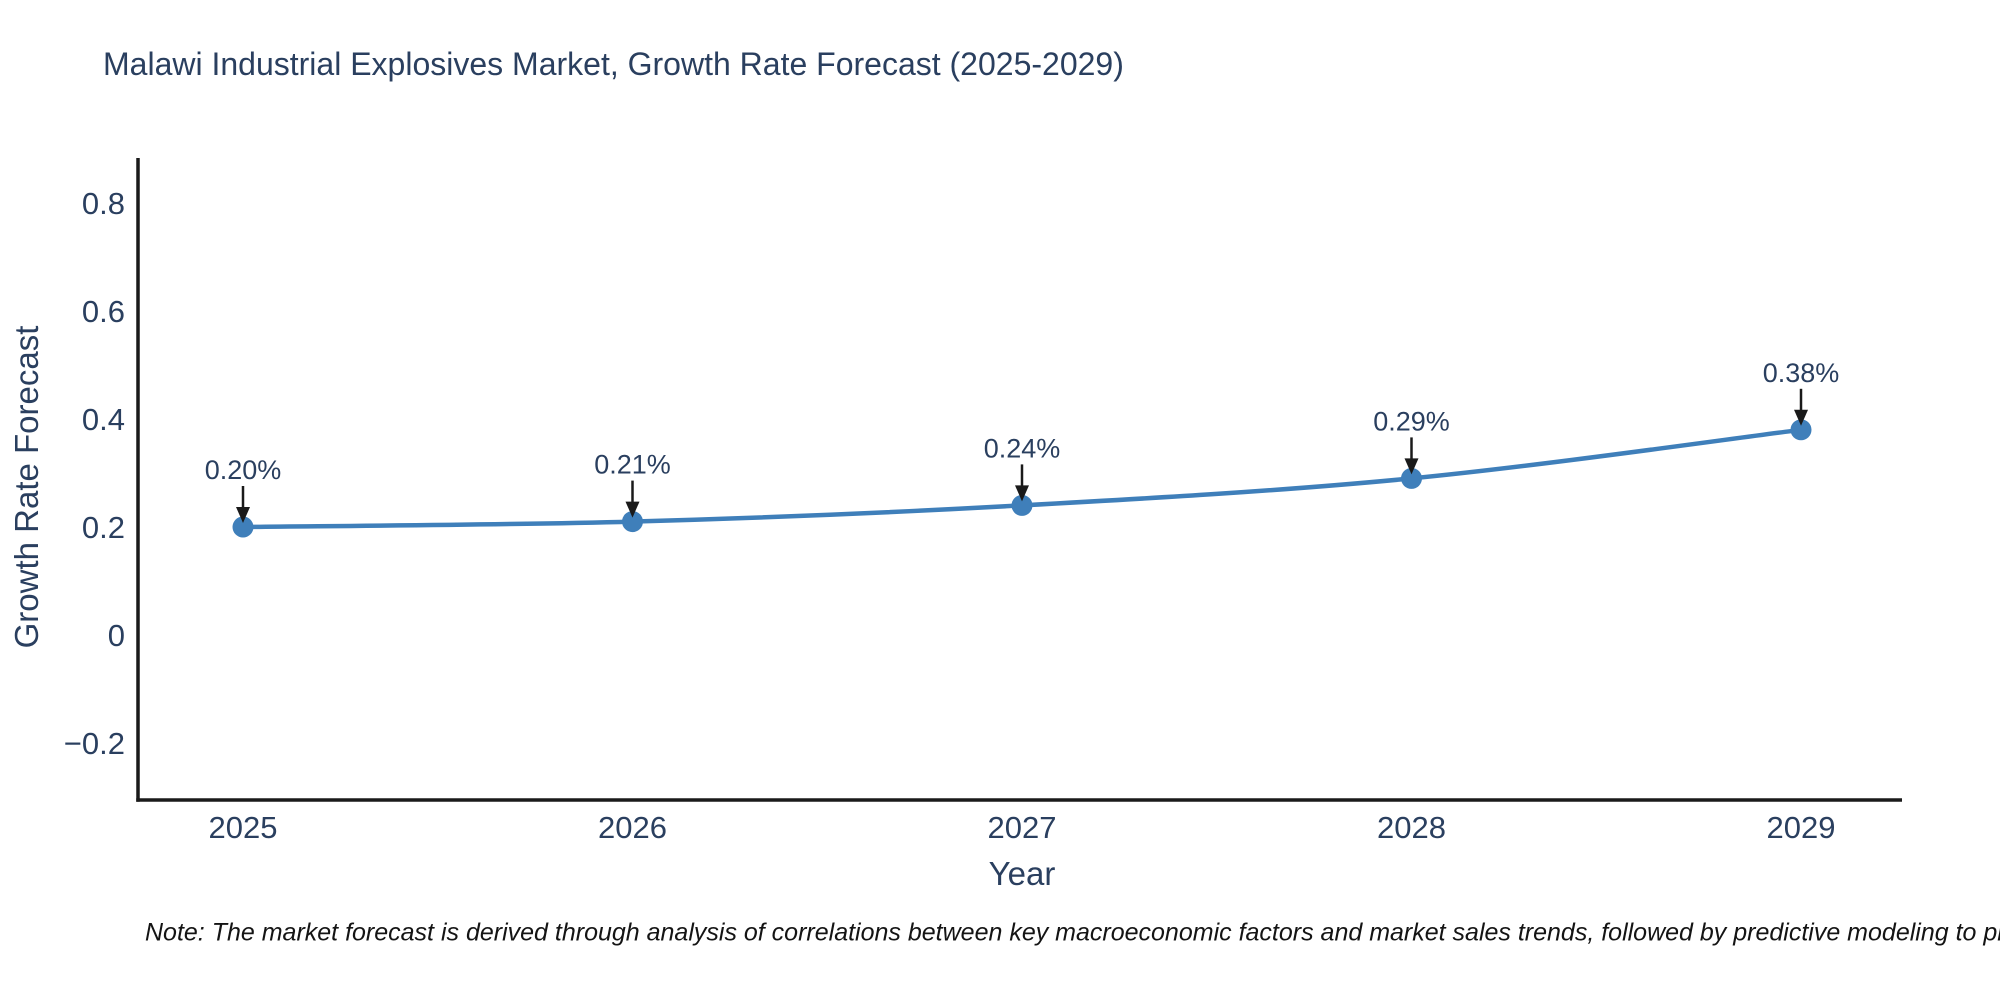  Describe the element at coordinates (103, 311) in the screenshot. I see `y-tick-label: 0.6` at that location.